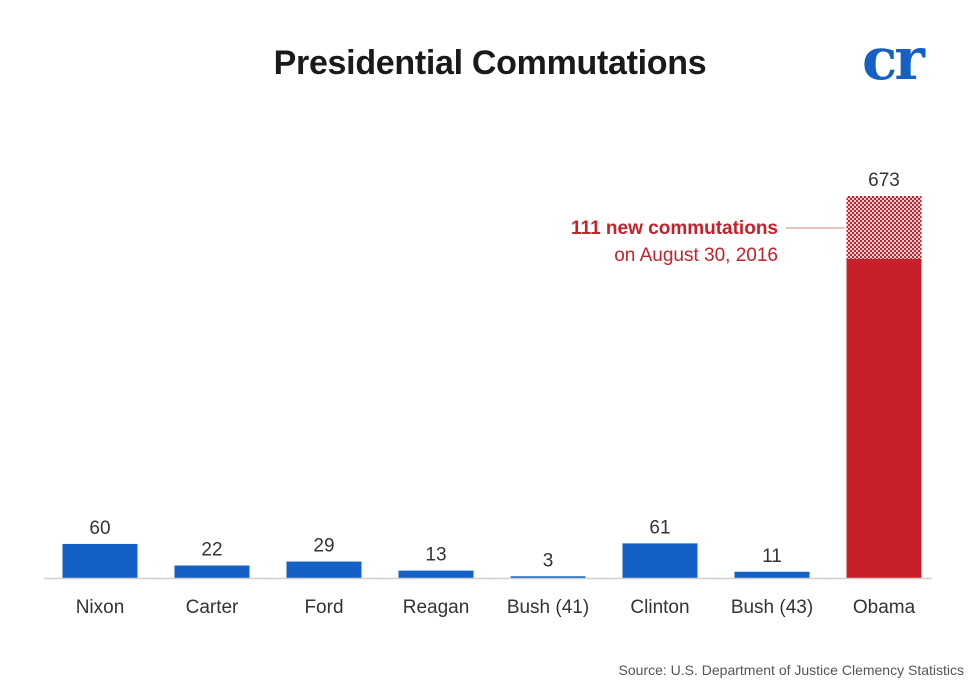 The height and width of the screenshot is (696, 980). What do you see at coordinates (548, 607) in the screenshot?
I see `category-label-bush-41: Bush (41)` at bounding box center [548, 607].